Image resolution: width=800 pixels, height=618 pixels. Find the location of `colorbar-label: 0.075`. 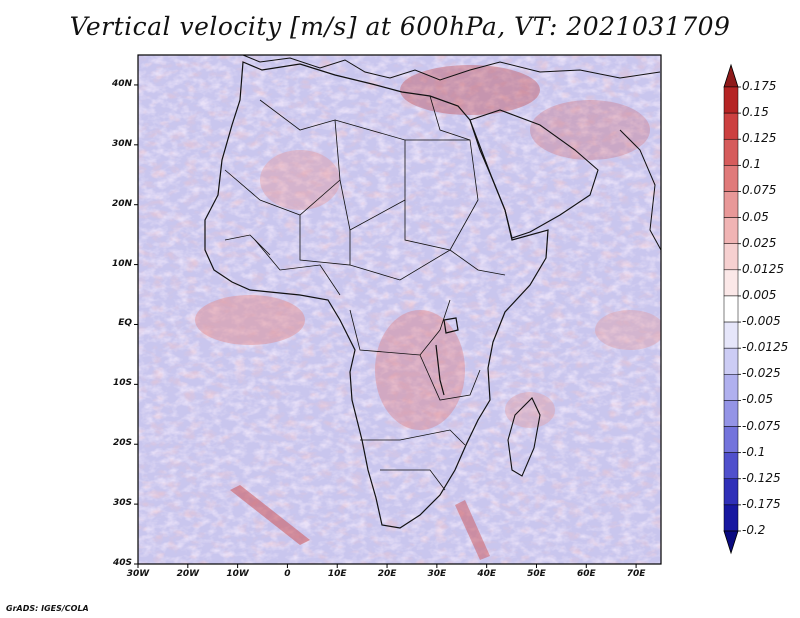

colorbar-label: 0.075 is located at coordinates (759, 190).